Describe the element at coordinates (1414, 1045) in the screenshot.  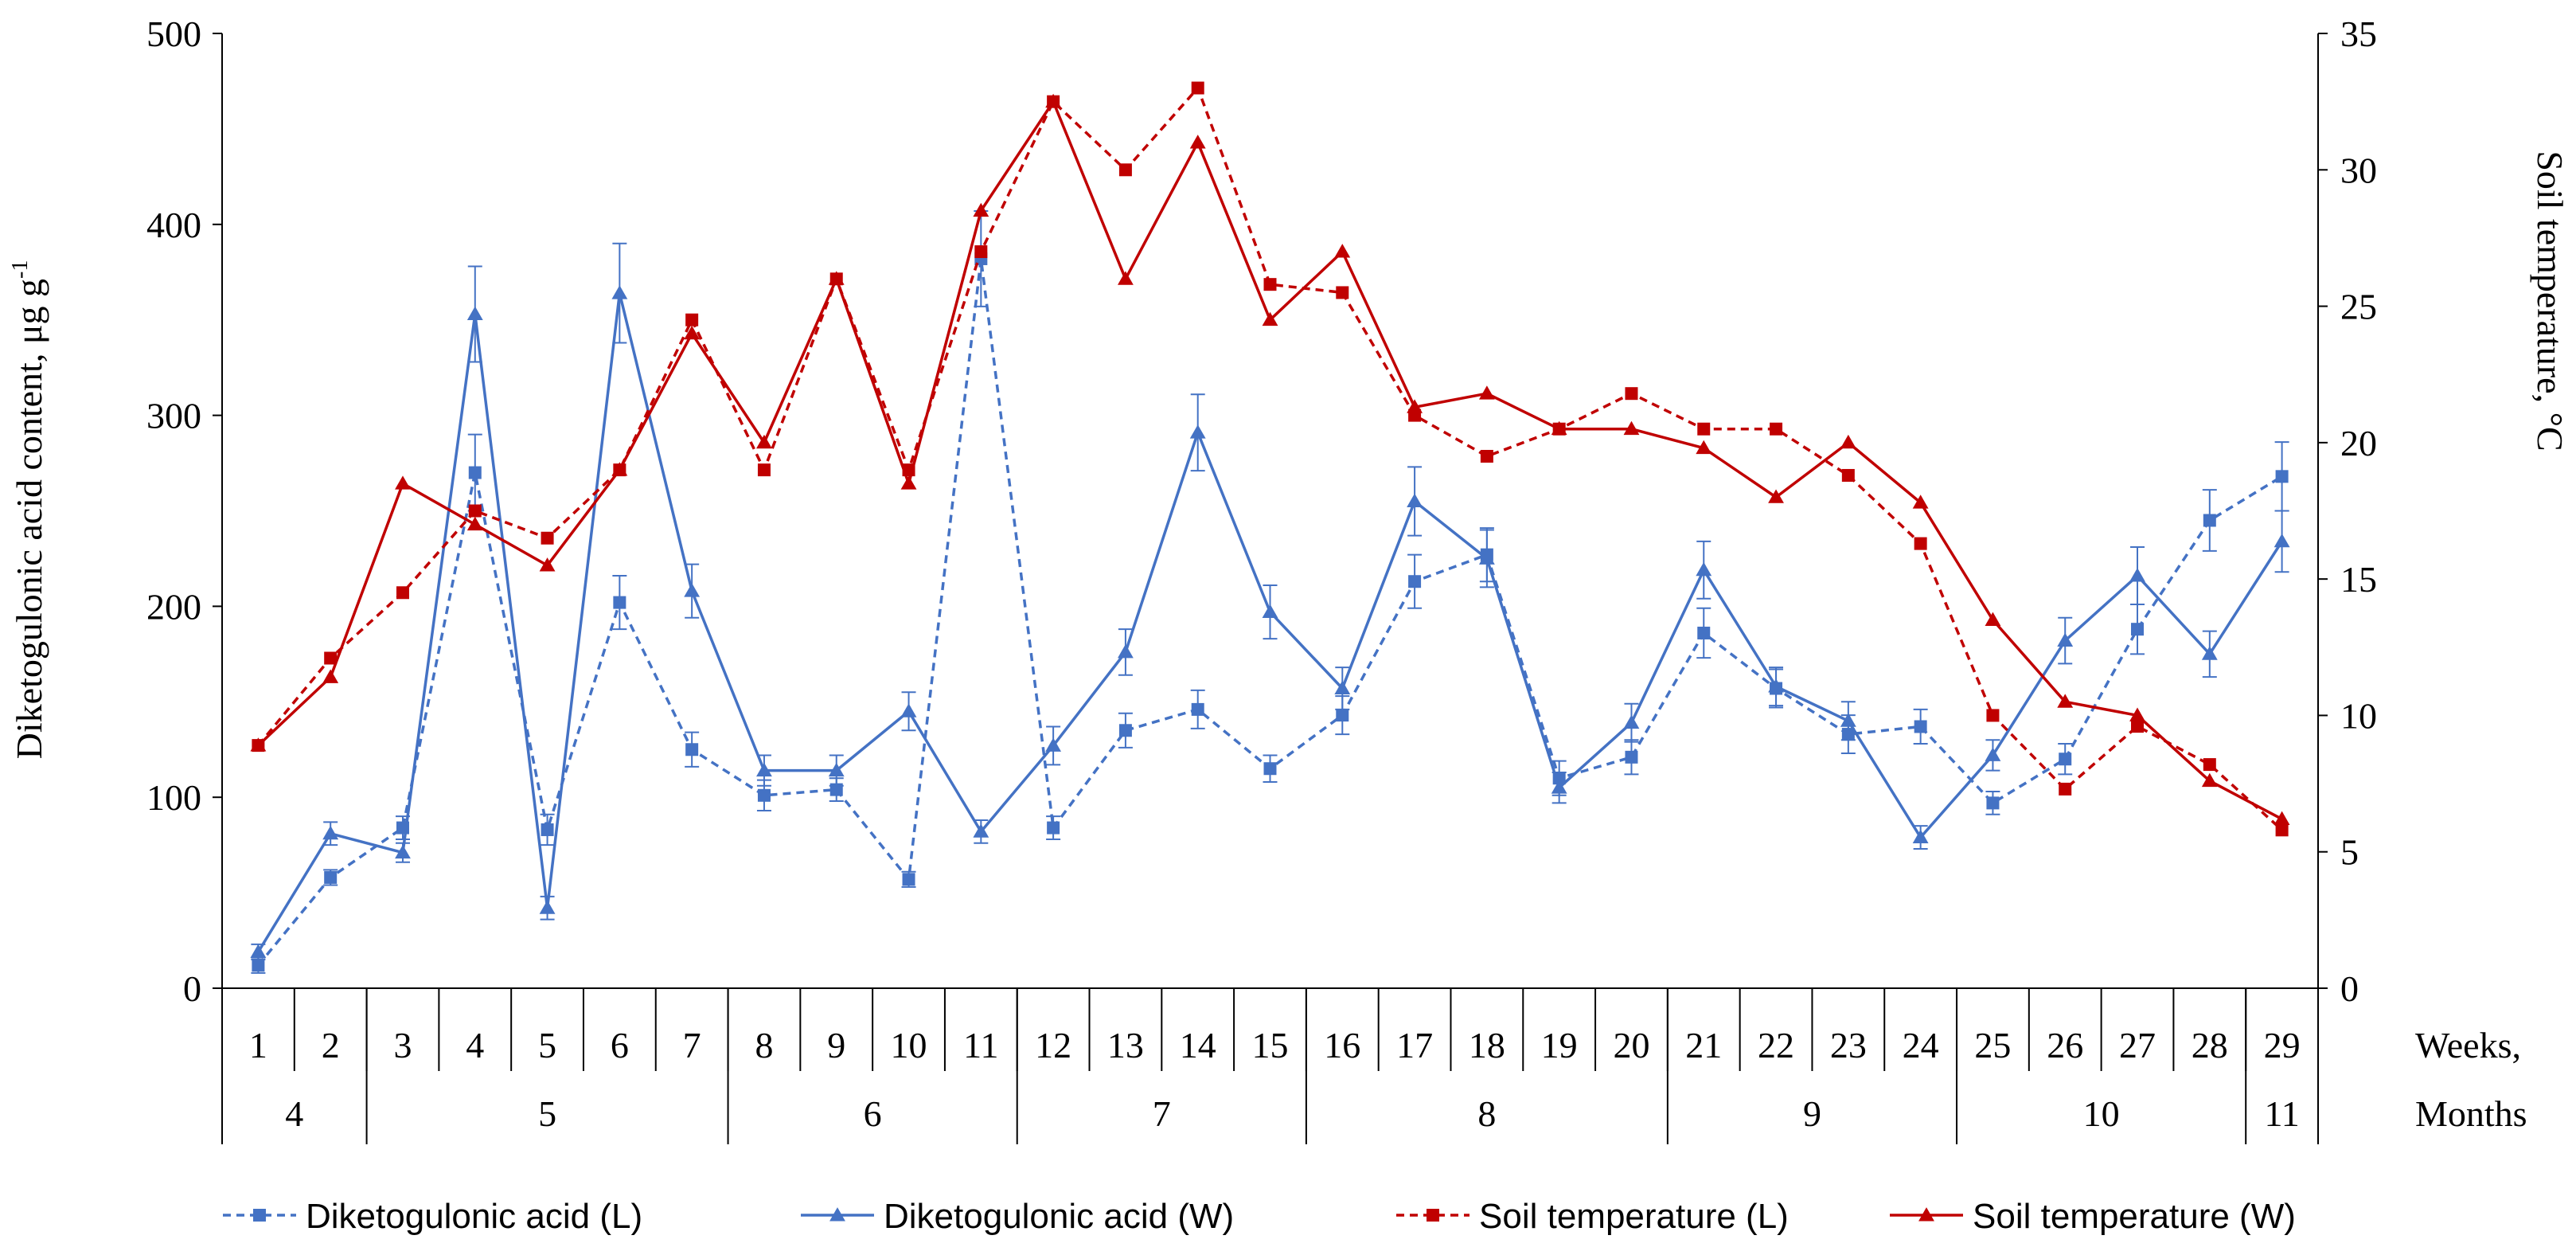
I see `week-label: 17` at that location.